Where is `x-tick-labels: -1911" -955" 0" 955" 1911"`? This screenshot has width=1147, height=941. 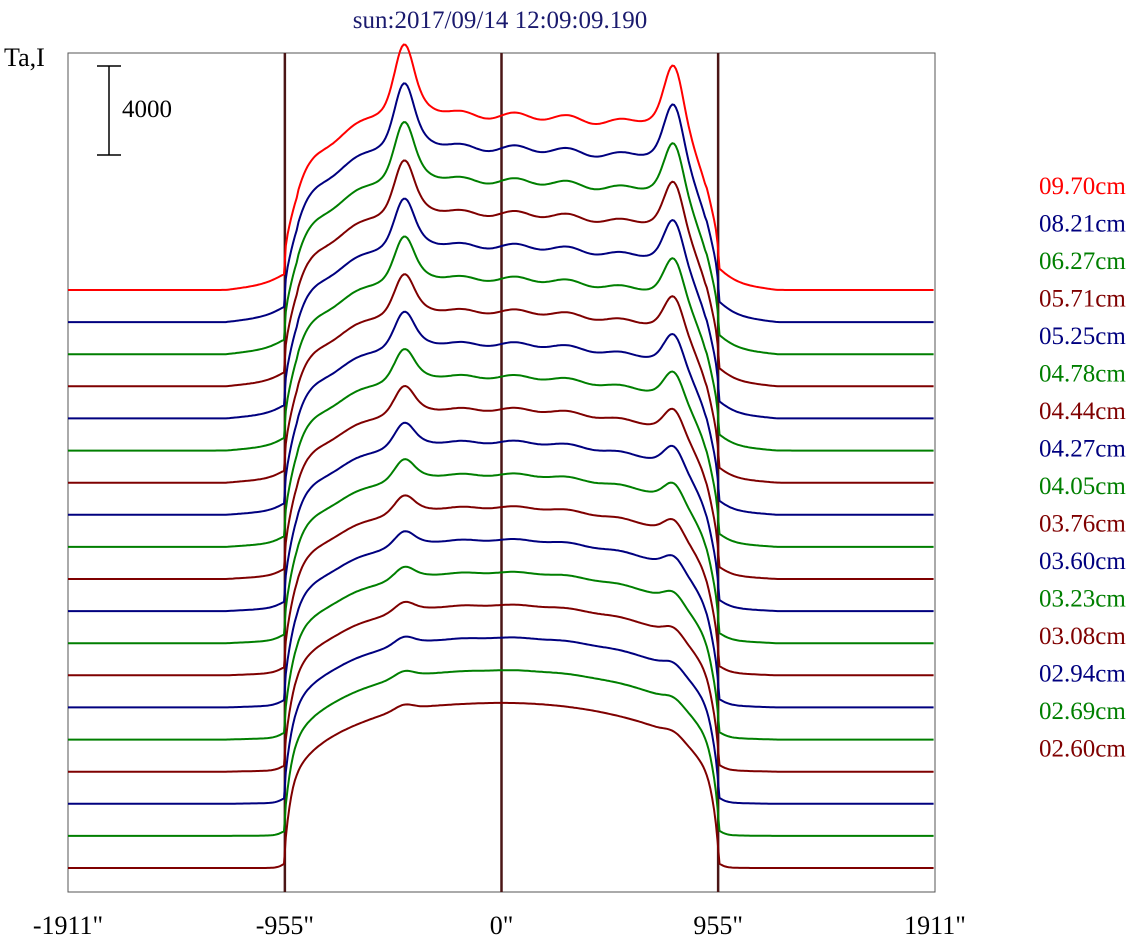
x-tick-labels: -1911" -955" 0" 955" 1911" is located at coordinates (499, 925).